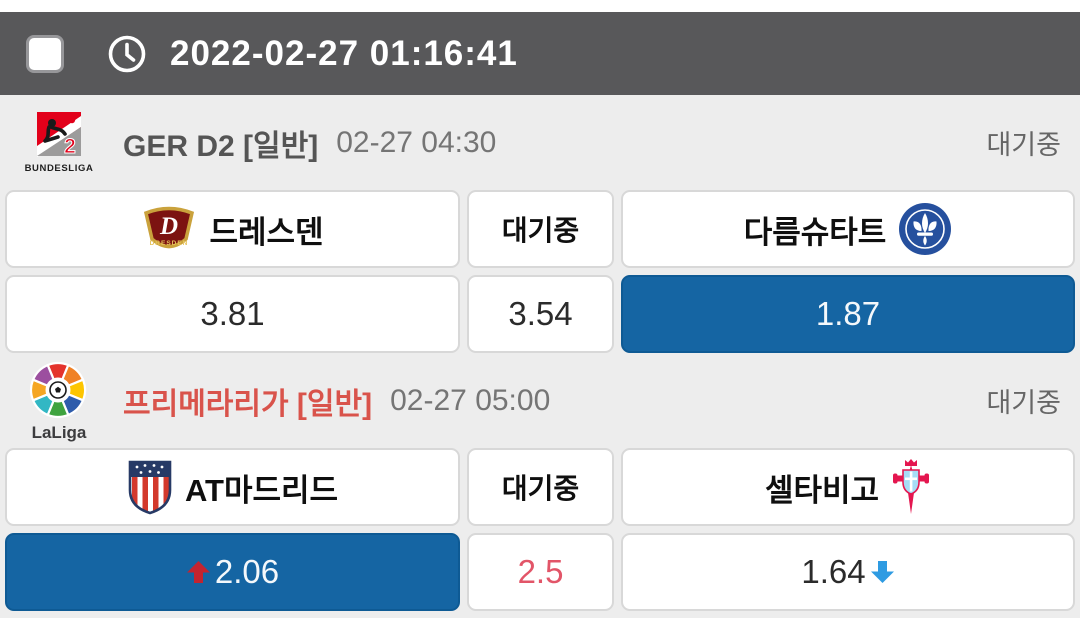 Image resolution: width=1080 pixels, height=618 pixels. Describe the element at coordinates (925, 229) in the screenshot. I see `darmstadt-98-crest-icon` at that location.